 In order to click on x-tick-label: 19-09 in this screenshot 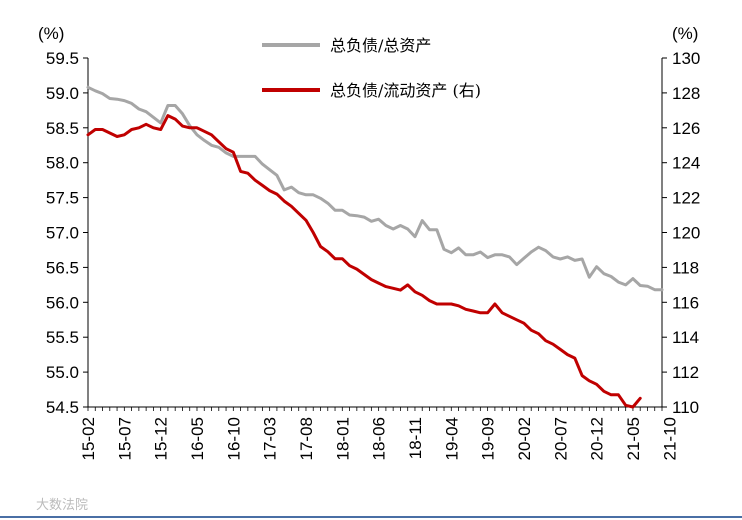, I will do `click(488, 438)`.